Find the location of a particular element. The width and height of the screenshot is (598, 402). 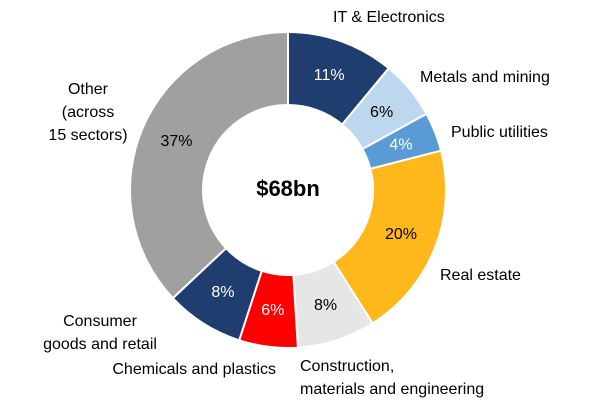

category-label: 15 sectors) is located at coordinates (87, 135).